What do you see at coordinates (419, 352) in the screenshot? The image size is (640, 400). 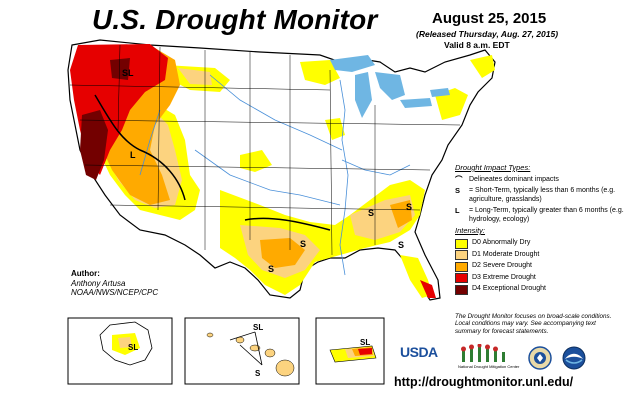 I see `usda-logo: USDA` at bounding box center [419, 352].